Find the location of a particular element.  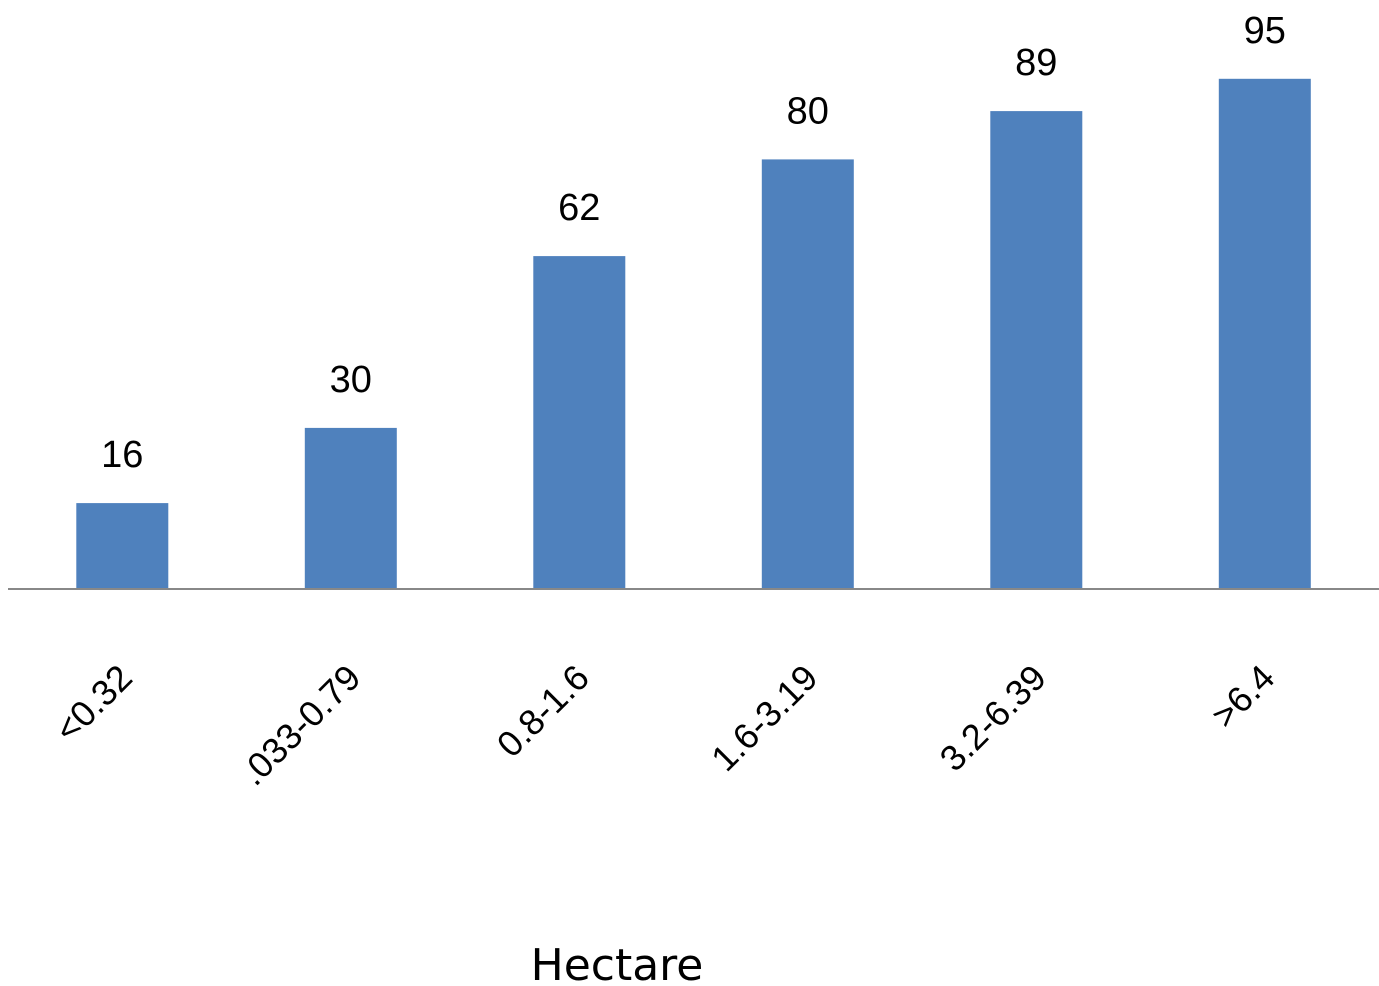

x-tick-label-4: 3.2-6.39 is located at coordinates (993, 718).